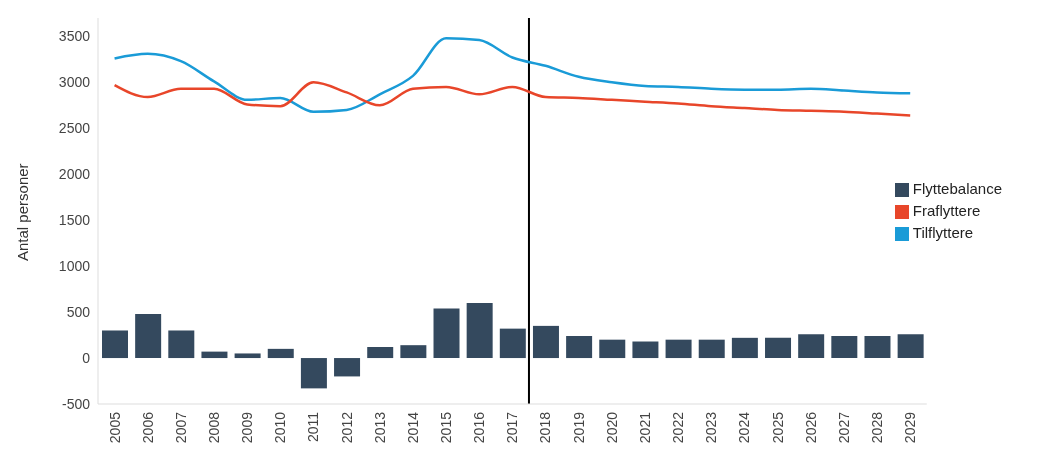 The image size is (1060, 472). Describe the element at coordinates (512, 427) in the screenshot. I see `x-tick-label: 2017` at that location.